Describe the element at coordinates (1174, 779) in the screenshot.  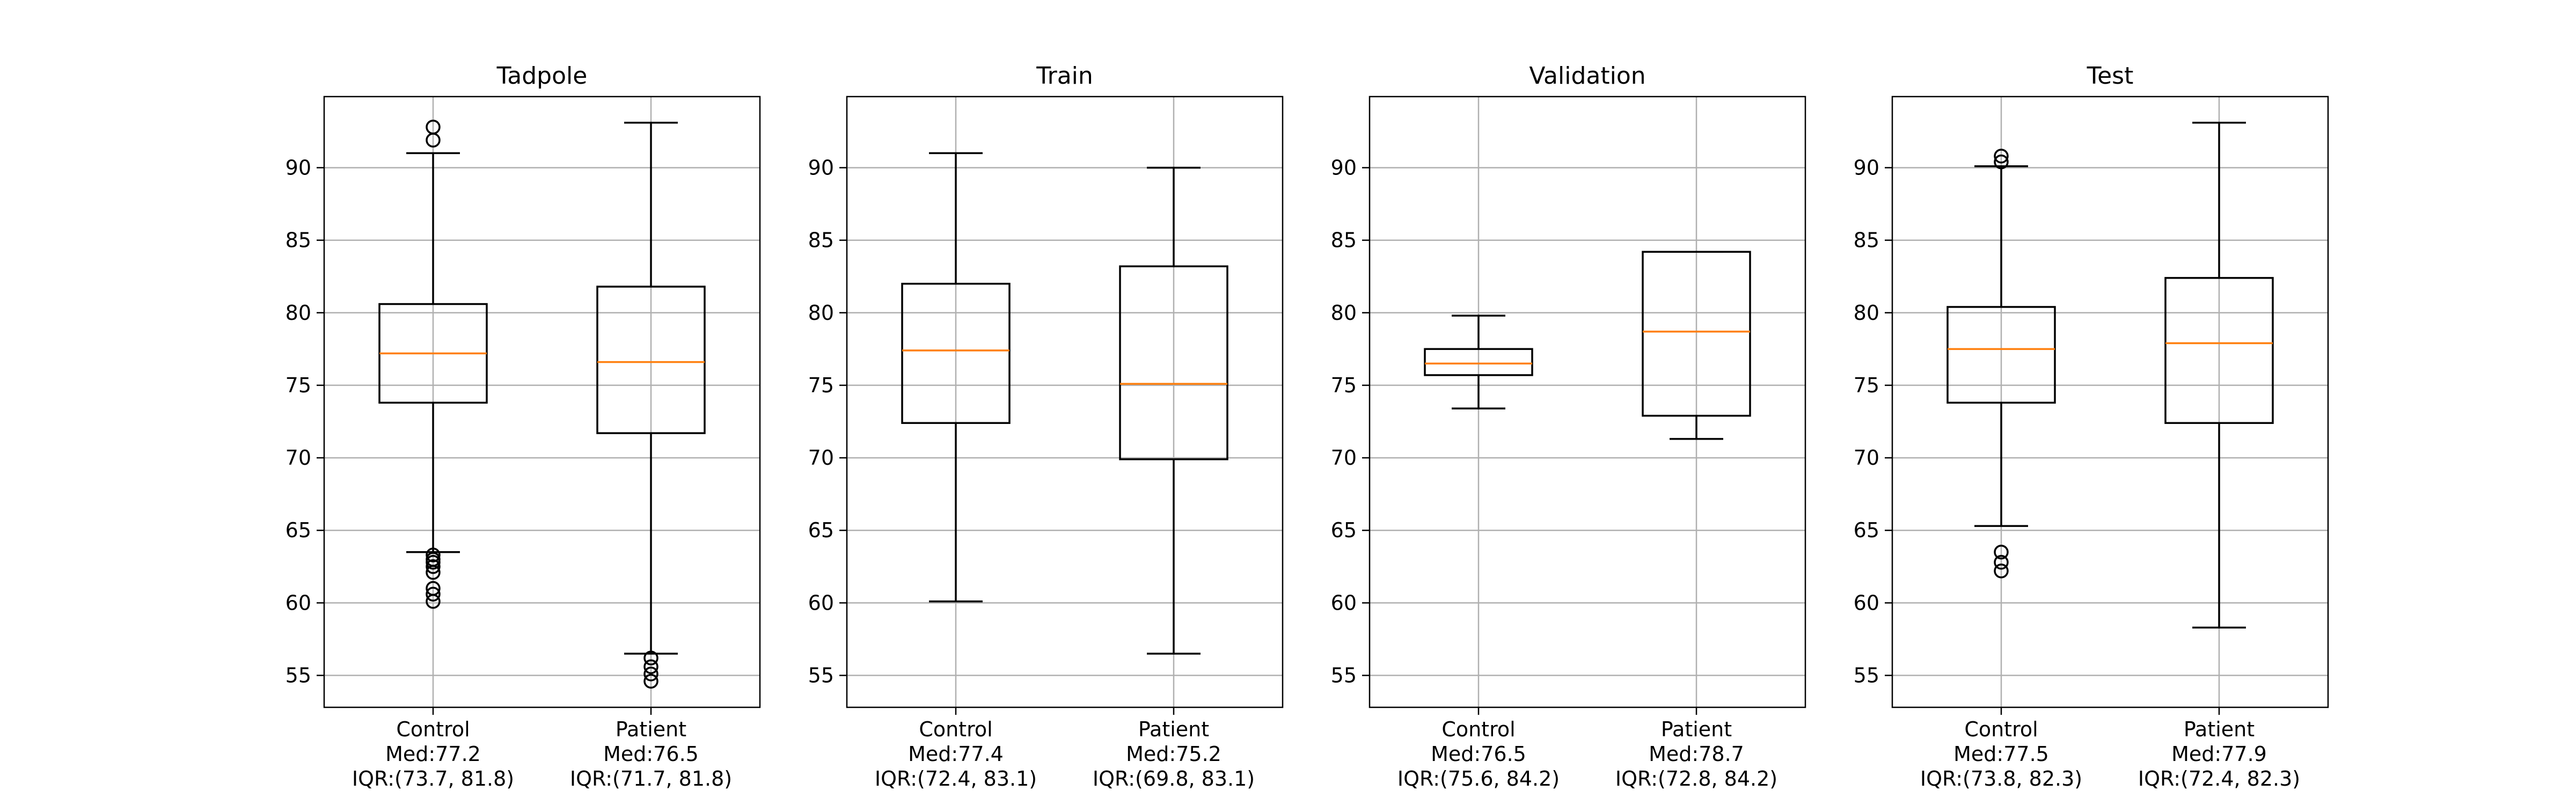
I see `iqr-label: IQR:(69.8, 83.1)` at that location.